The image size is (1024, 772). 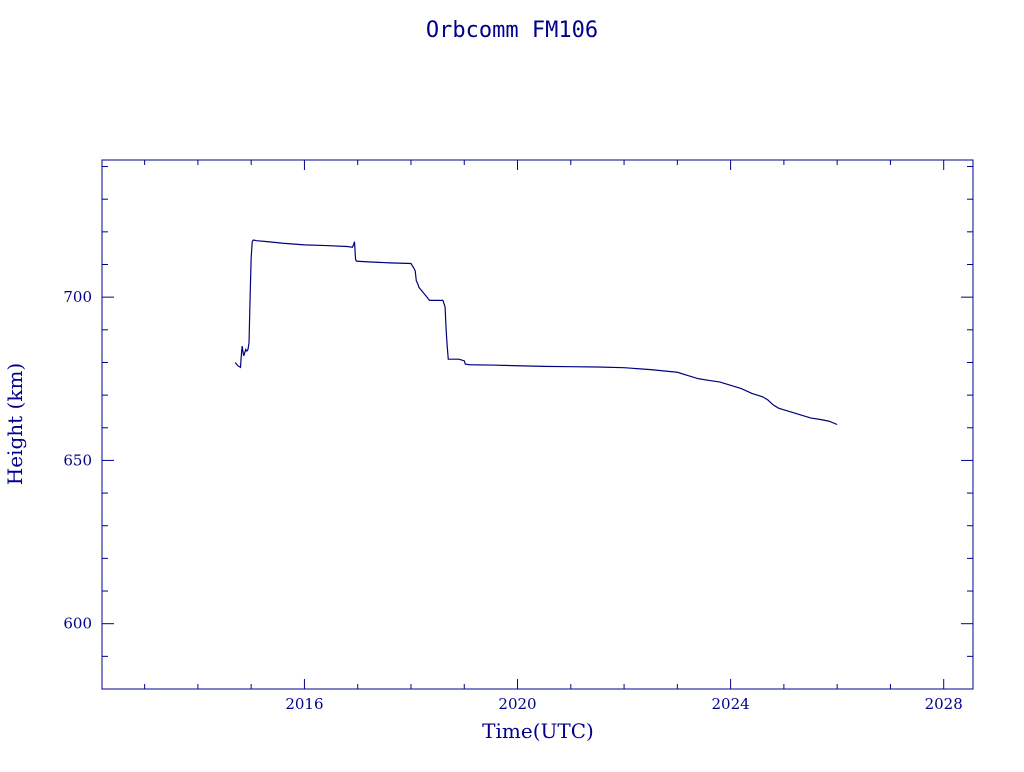 I want to click on x-tick-label: 2024, so click(x=731, y=704).